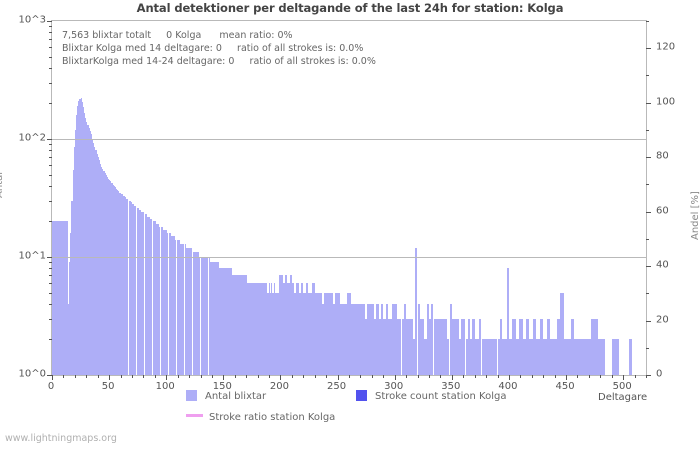  What do you see at coordinates (260, 417) in the screenshot?
I see `legend-item-stroke-ratio: Stroke ratio station Kolga` at bounding box center [260, 417].